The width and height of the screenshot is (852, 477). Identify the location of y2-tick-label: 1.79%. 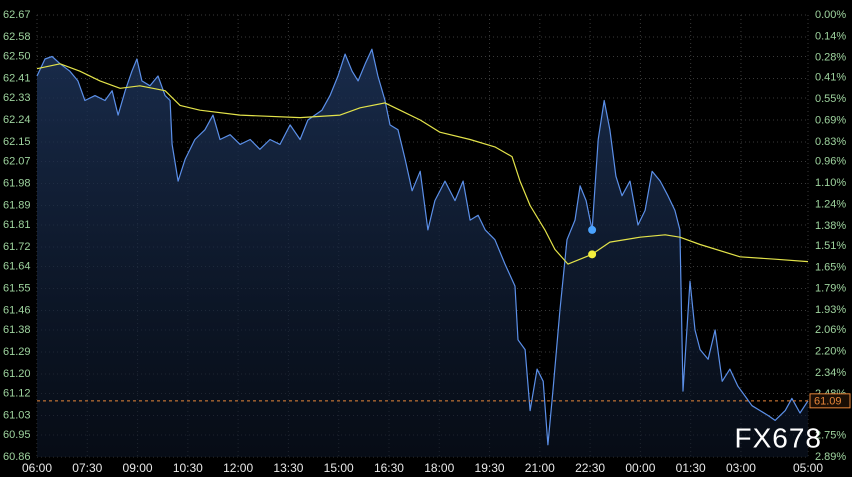
(830, 289).